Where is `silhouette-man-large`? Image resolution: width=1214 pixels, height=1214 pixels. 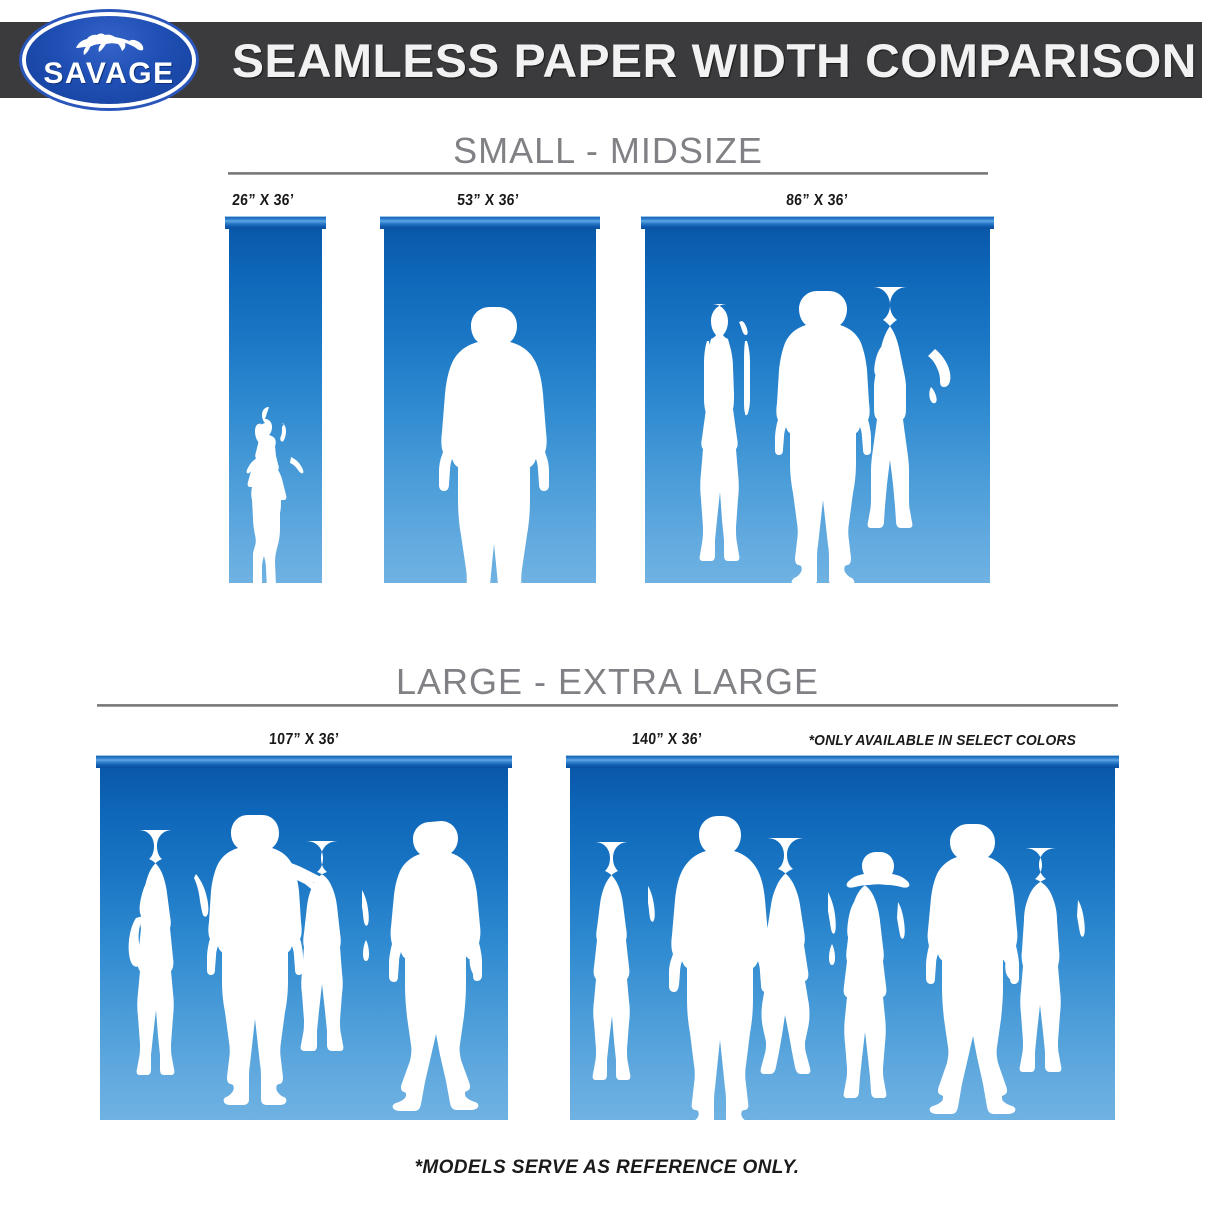
silhouette-man-large is located at coordinates (494, 445).